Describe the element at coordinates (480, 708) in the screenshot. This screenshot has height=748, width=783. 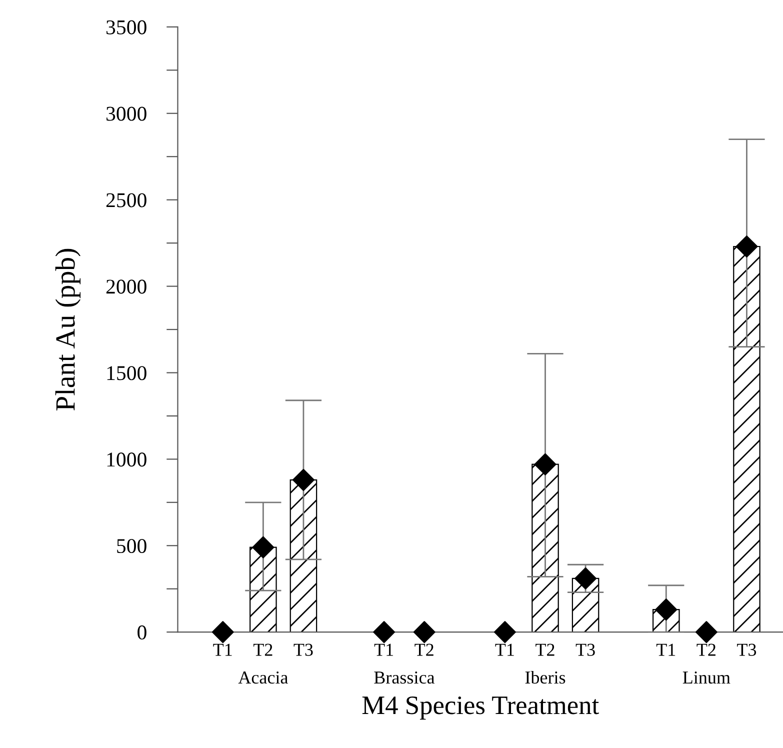
I see `x-axis-title: M4 Species Treatment` at that location.